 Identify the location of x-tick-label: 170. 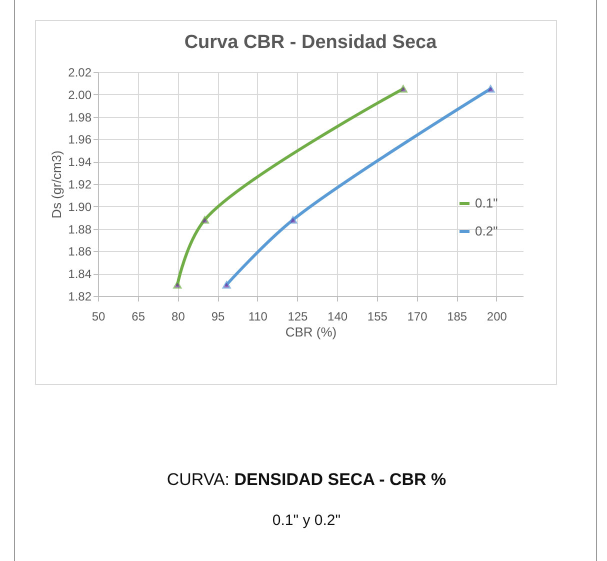
(417, 317).